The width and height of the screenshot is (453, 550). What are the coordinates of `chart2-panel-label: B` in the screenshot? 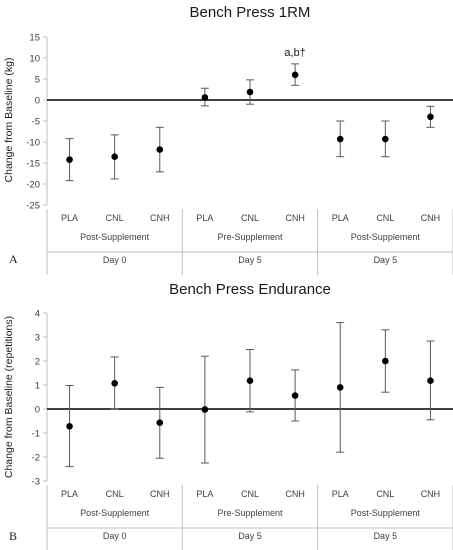 It's located at (13, 536).